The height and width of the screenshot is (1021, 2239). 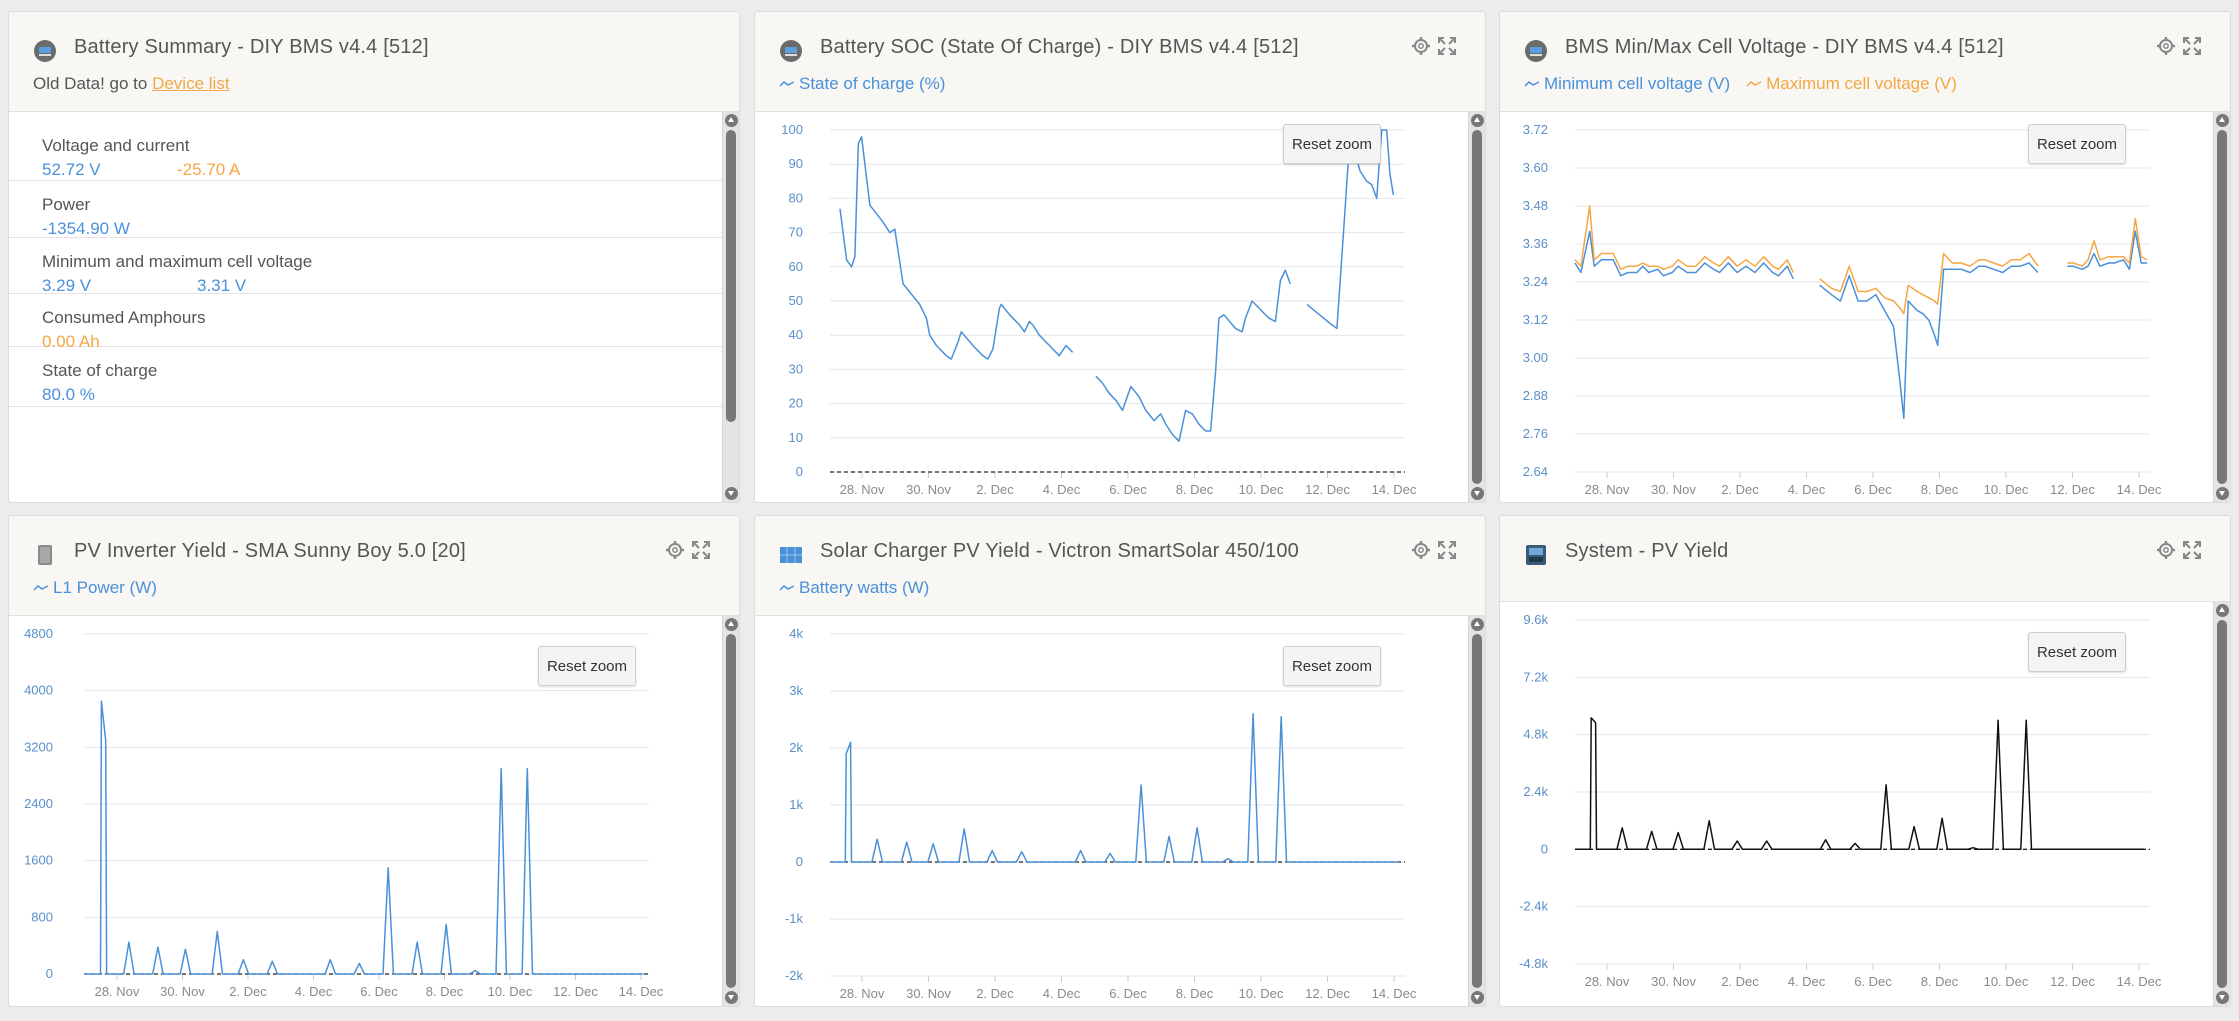 What do you see at coordinates (1637, 83) in the screenshot?
I see `legend-label: Minimum cell voltage (V)` at bounding box center [1637, 83].